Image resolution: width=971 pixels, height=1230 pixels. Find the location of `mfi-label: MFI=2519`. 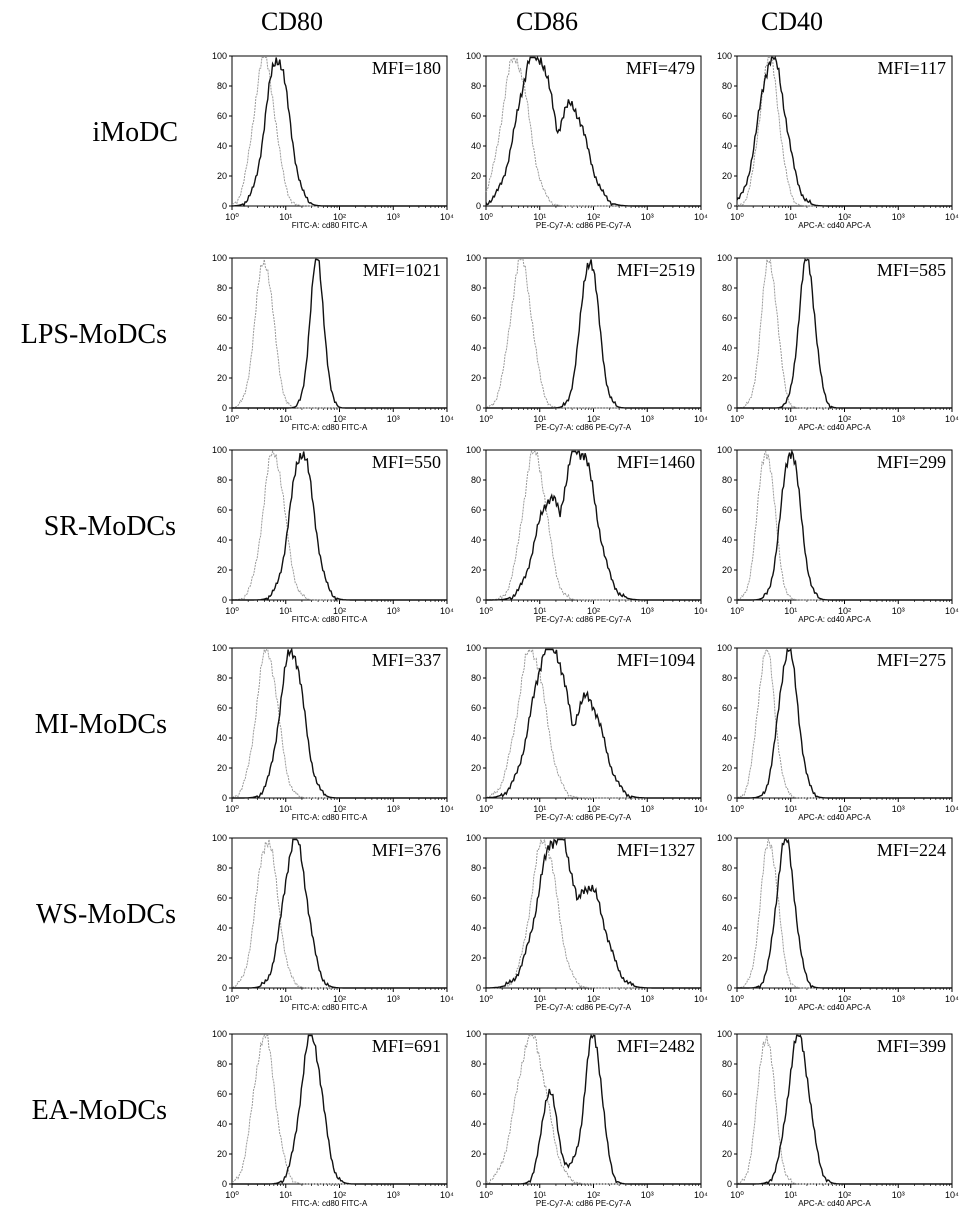

mfi-label: MFI=2519 is located at coordinates (656, 270).